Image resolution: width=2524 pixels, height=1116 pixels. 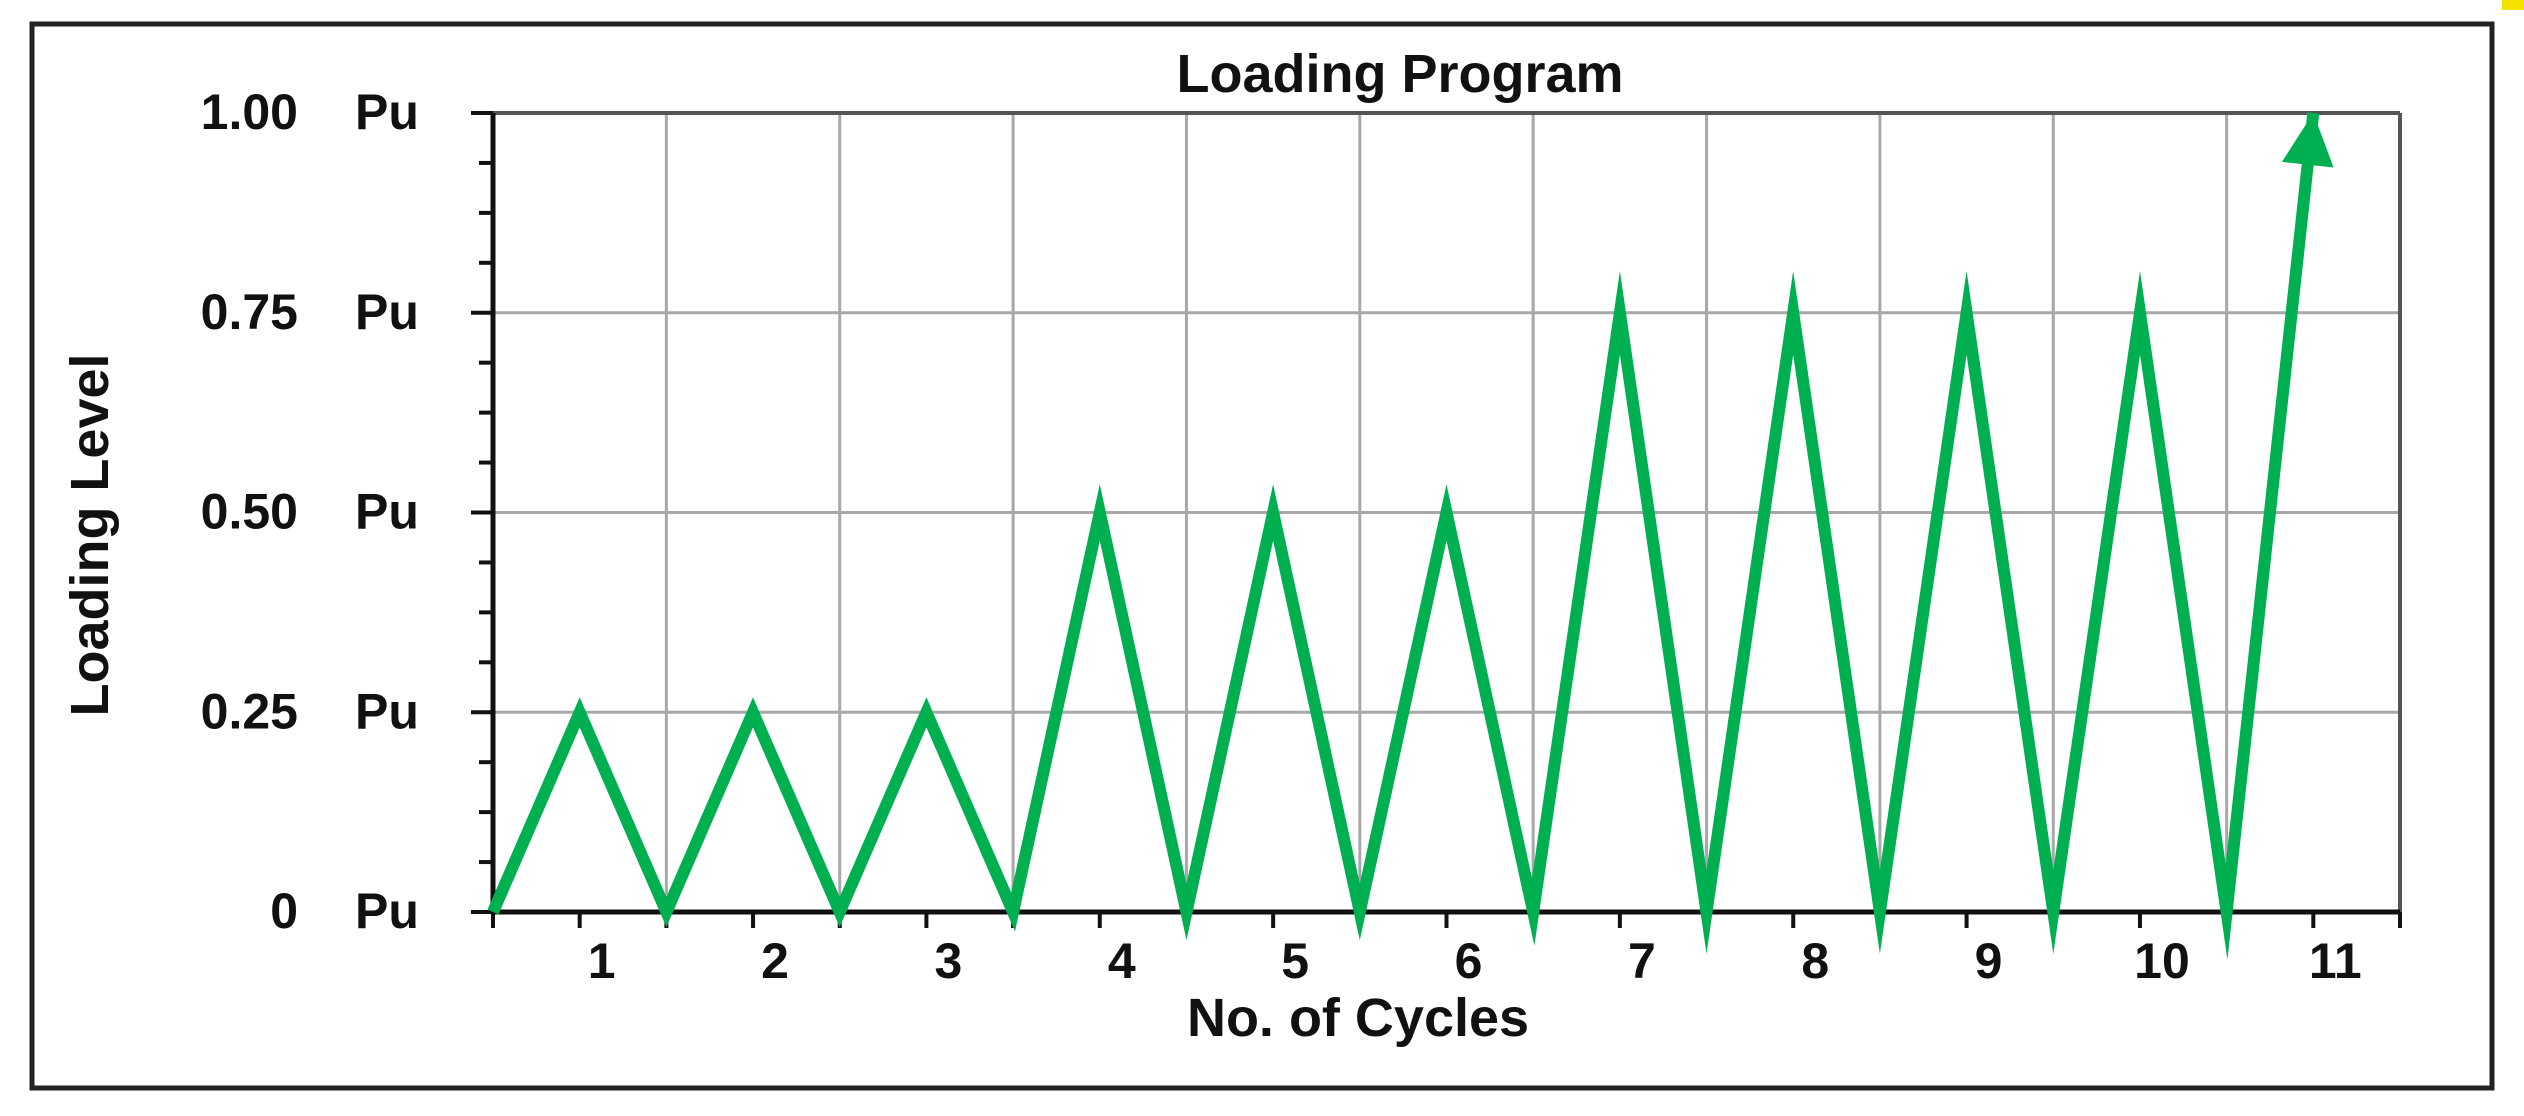 I want to click on chart-title: Loading Program, so click(x=1399, y=74).